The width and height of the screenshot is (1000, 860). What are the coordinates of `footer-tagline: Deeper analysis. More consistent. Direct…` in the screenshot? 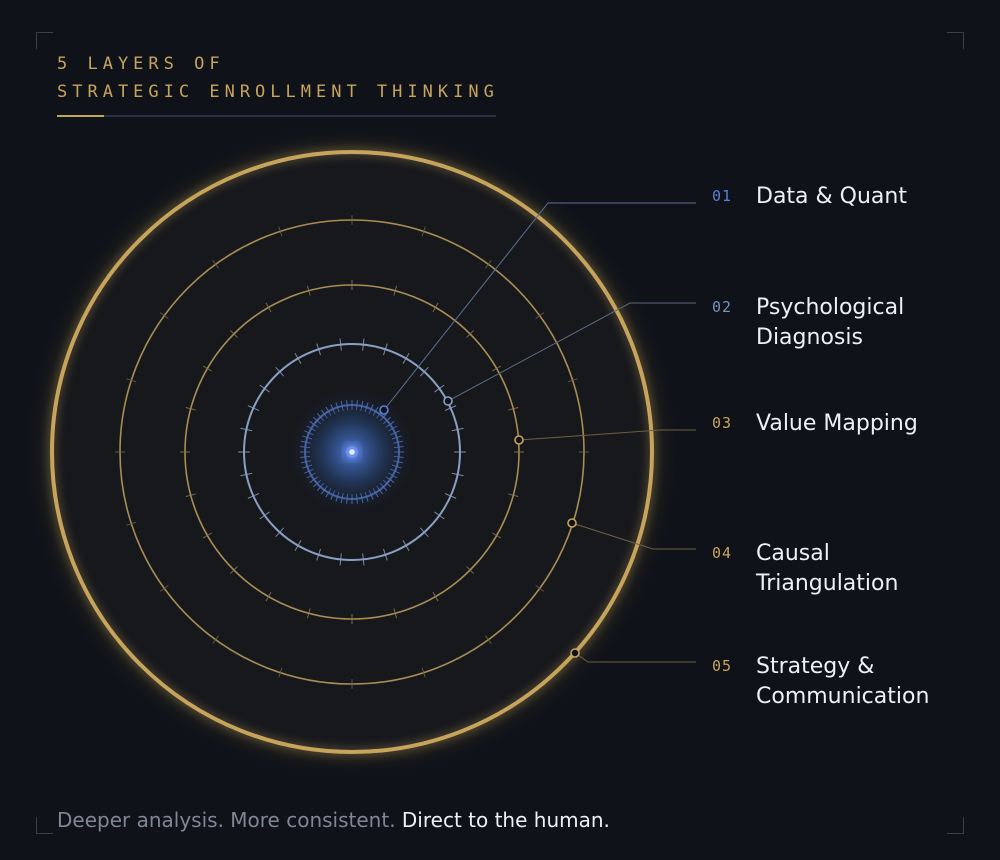 It's located at (333, 820).